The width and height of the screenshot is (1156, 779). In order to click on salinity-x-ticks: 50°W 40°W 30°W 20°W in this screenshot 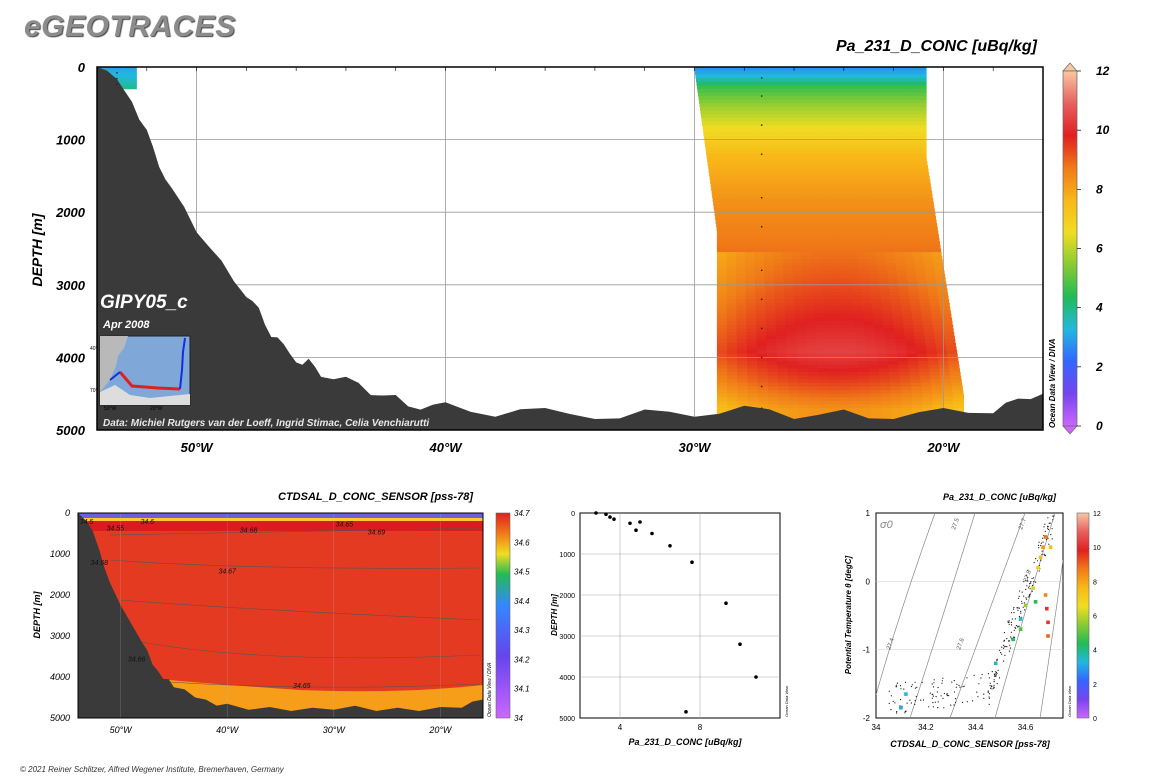, I will do `click(281, 730)`.